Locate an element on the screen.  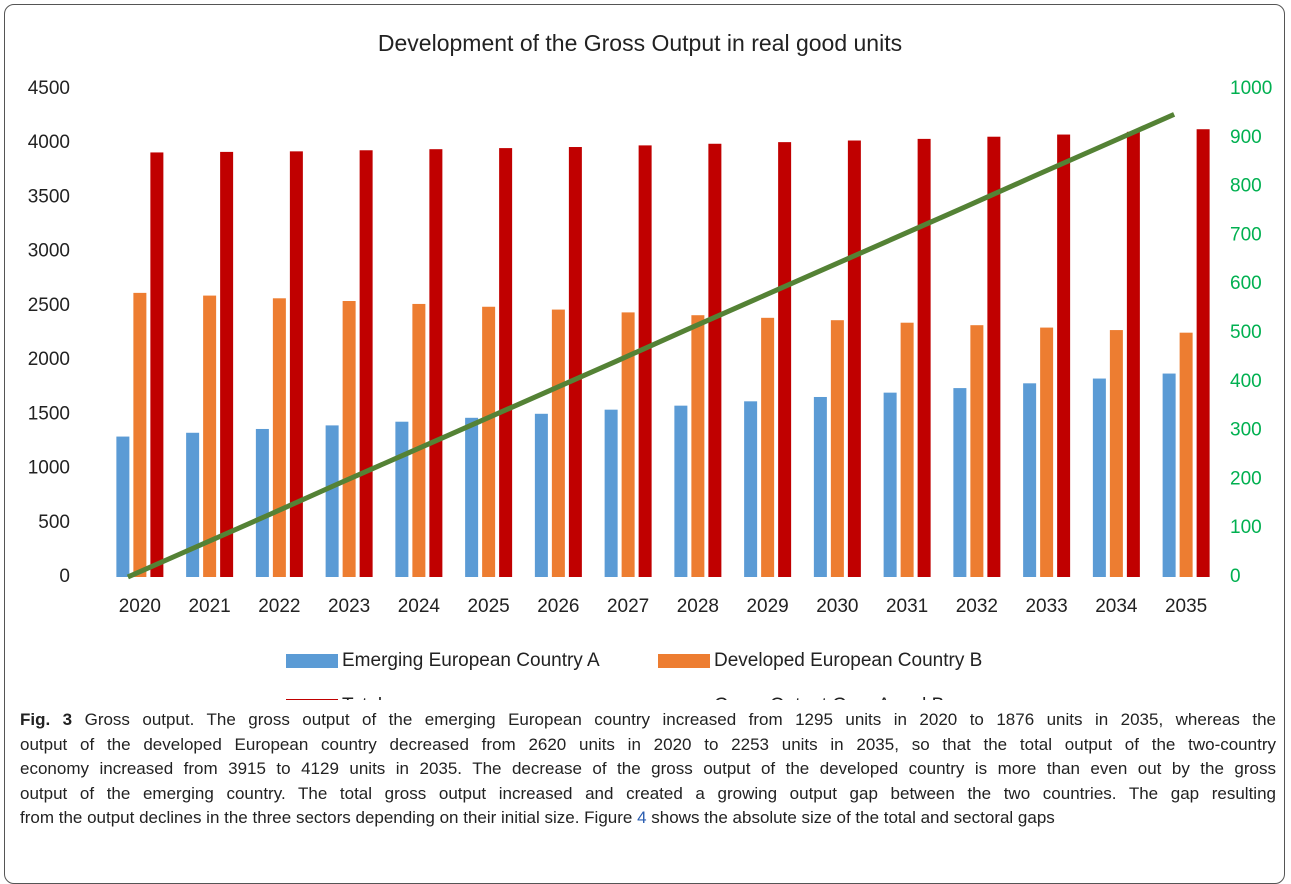
x-tick-label: 2029 is located at coordinates (767, 606).